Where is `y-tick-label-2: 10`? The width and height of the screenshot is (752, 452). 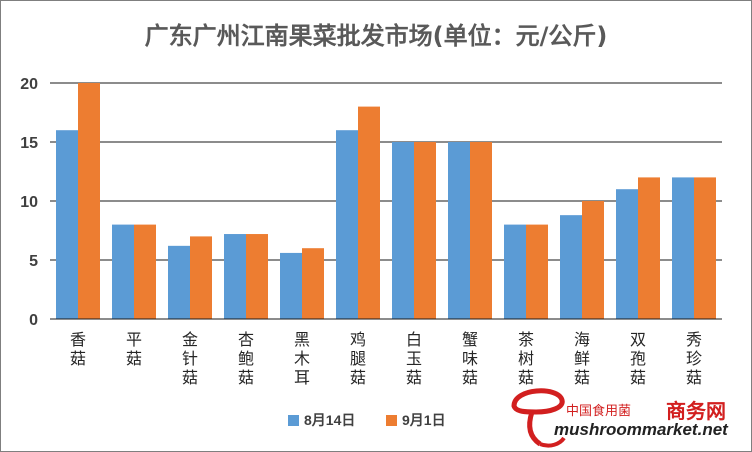
y-tick-label-2: 10 is located at coordinates (29, 202).